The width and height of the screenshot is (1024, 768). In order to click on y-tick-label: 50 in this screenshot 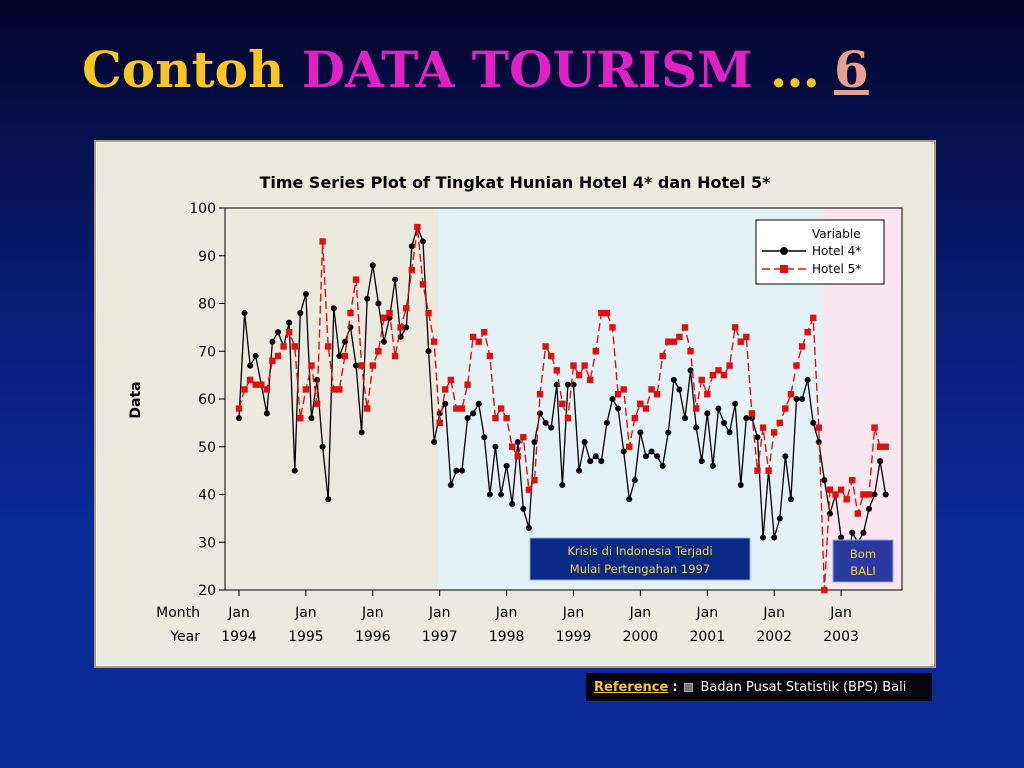, I will do `click(207, 448)`.